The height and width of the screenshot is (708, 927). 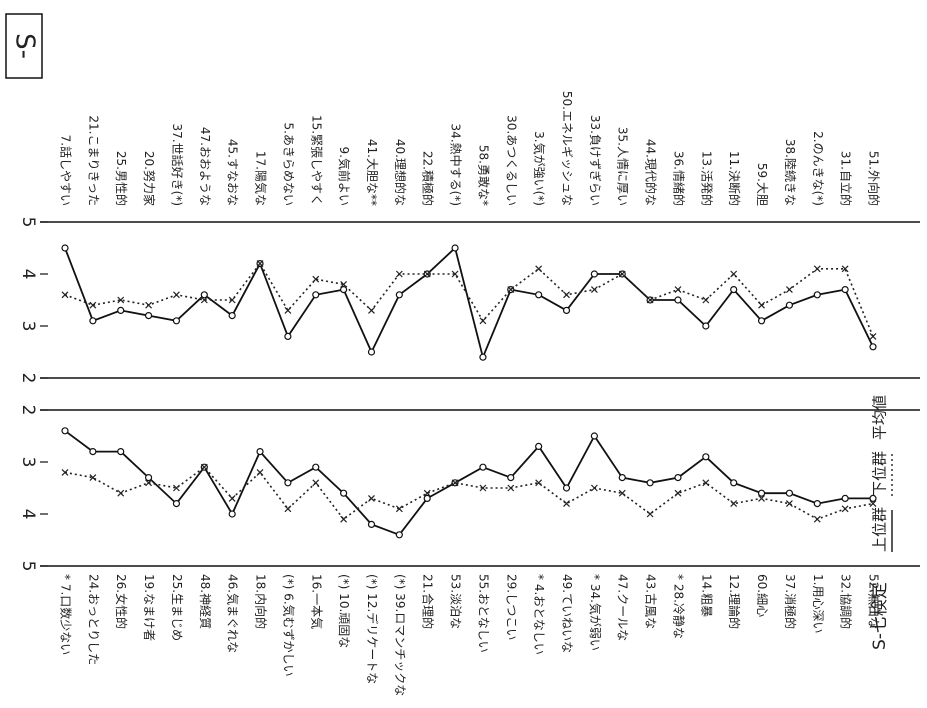 I want to click on item-label: 45.すなおな, so click(x=233, y=172).